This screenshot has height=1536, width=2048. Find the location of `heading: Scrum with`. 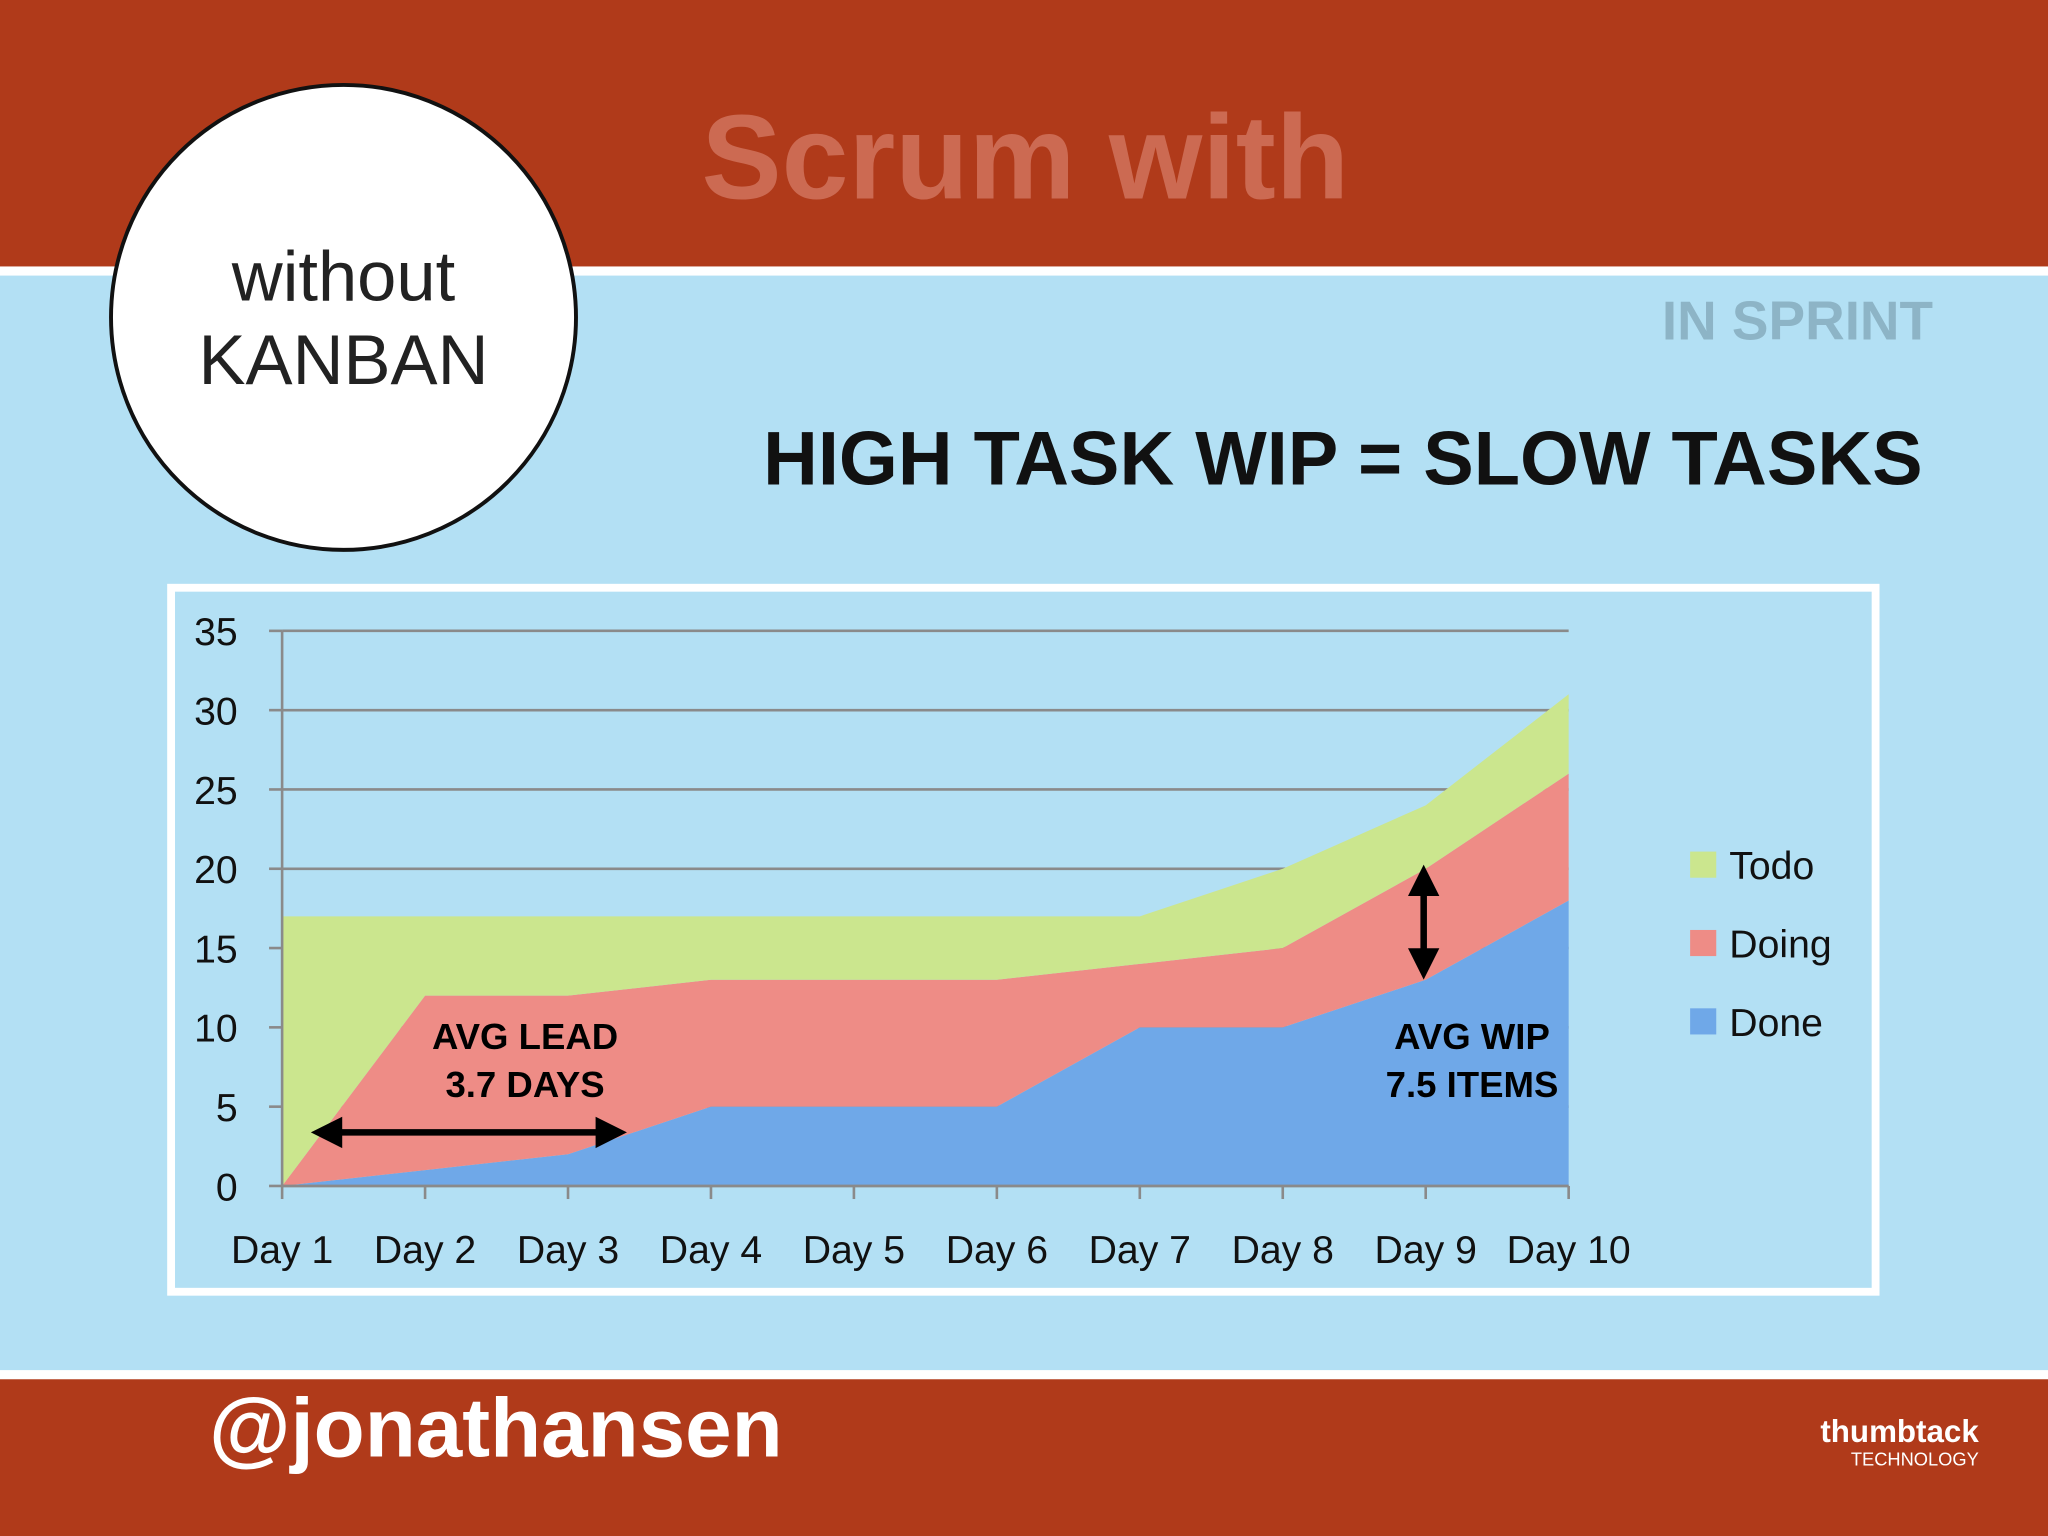

heading: Scrum with is located at coordinates (1026, 158).